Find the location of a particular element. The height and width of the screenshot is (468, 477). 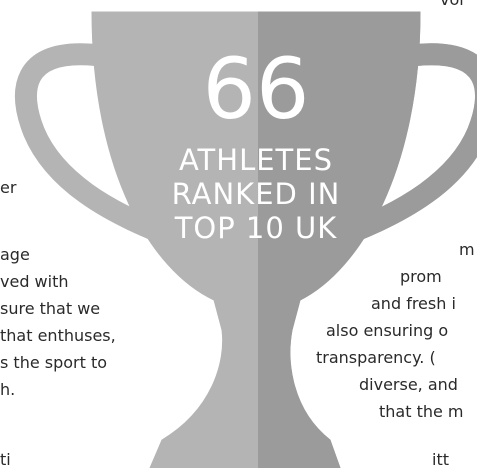

body-text: diverse, and is located at coordinates (408, 384).